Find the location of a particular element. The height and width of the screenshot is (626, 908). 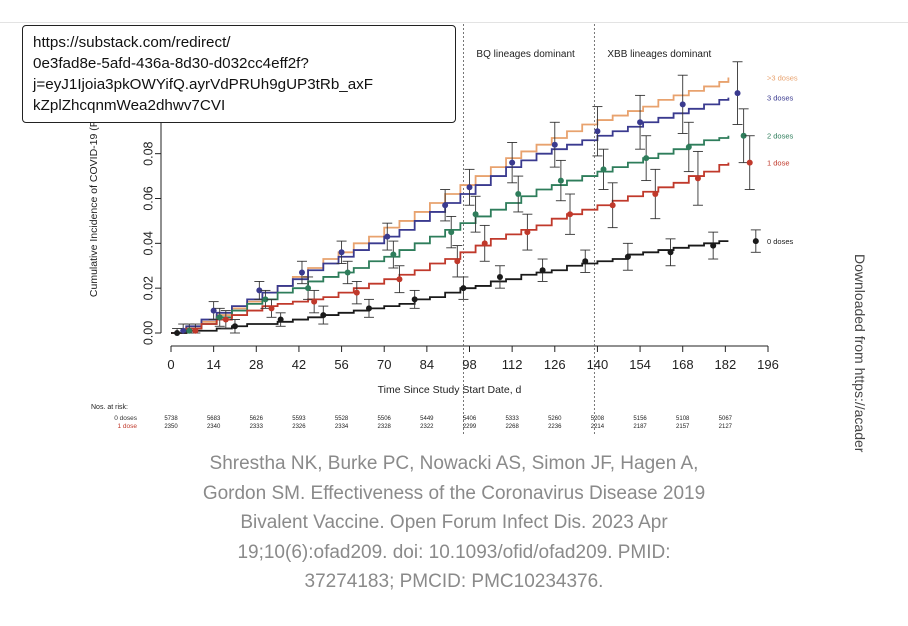

x-tick-label: 98 is located at coordinates (469, 364).